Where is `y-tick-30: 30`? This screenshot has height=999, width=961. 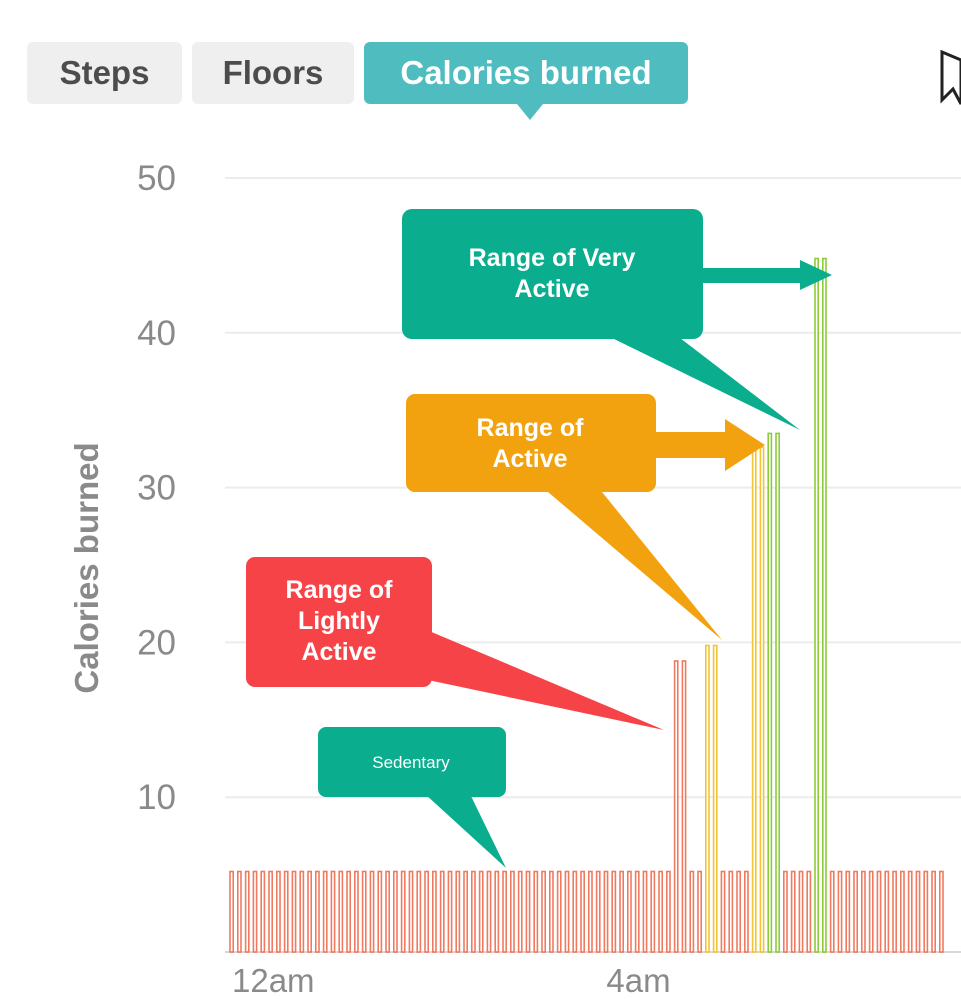
y-tick-30: 30 is located at coordinates (156, 488).